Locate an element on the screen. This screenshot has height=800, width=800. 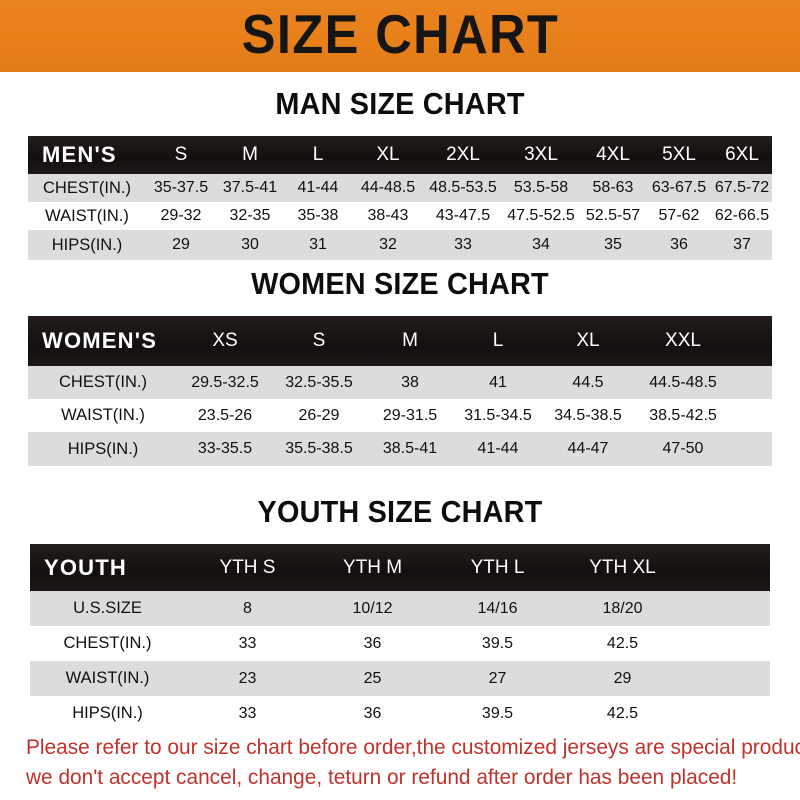
men-cell: 58-63 is located at coordinates (613, 187).